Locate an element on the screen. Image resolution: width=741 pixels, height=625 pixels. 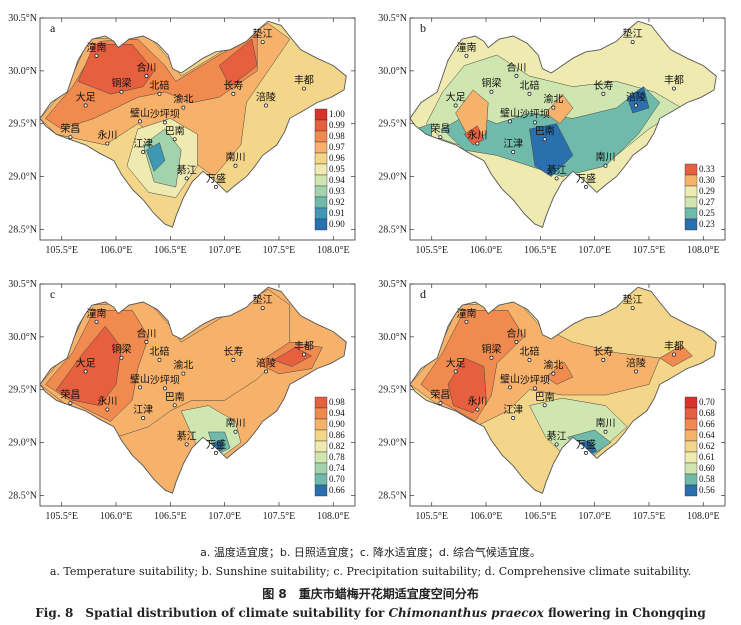
x-tick-label: 107.0°E is located at coordinates (594, 516).